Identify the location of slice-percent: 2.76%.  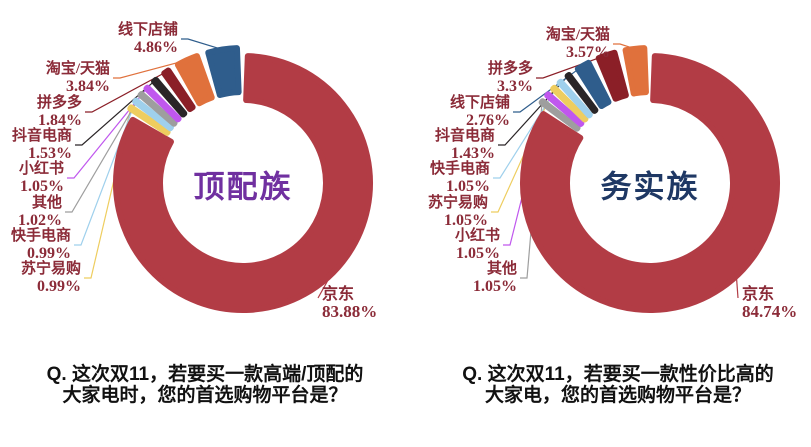
(488, 120).